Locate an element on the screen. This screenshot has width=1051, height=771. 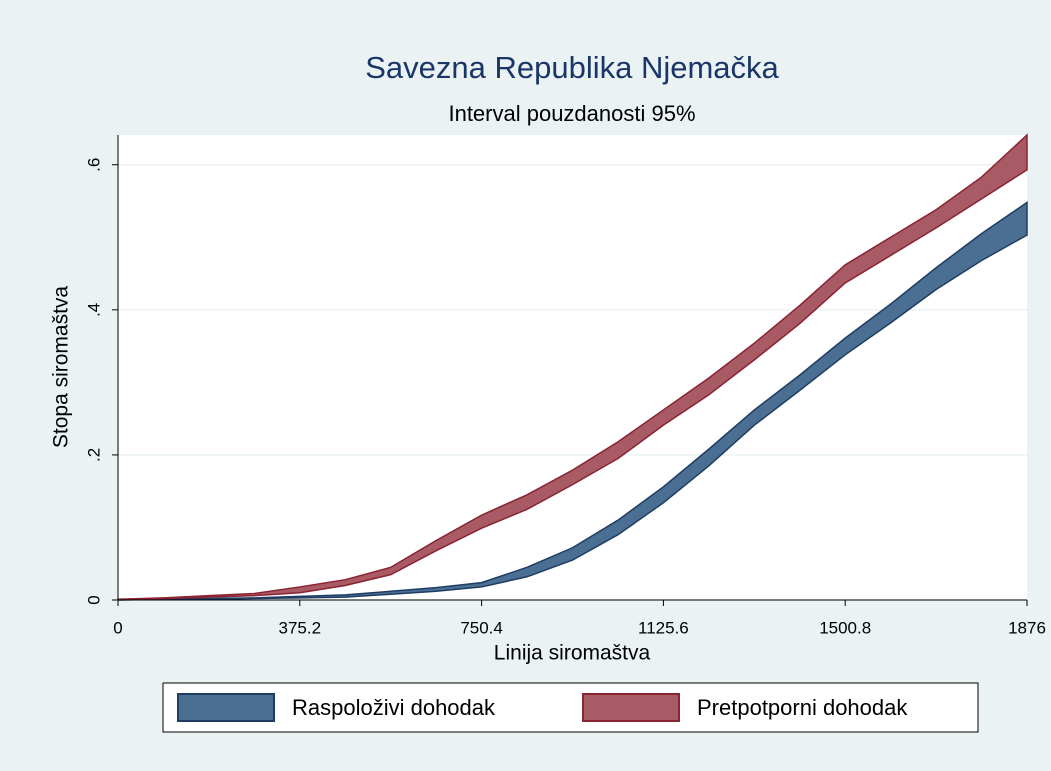
chart-title: Savezna Republika Njemačka is located at coordinates (572, 67).